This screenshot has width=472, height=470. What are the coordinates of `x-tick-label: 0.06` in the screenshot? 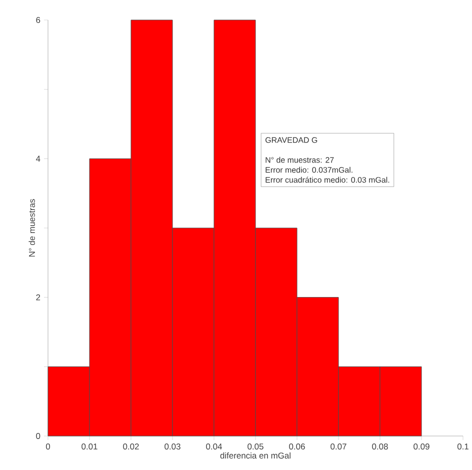 It's located at (297, 447).